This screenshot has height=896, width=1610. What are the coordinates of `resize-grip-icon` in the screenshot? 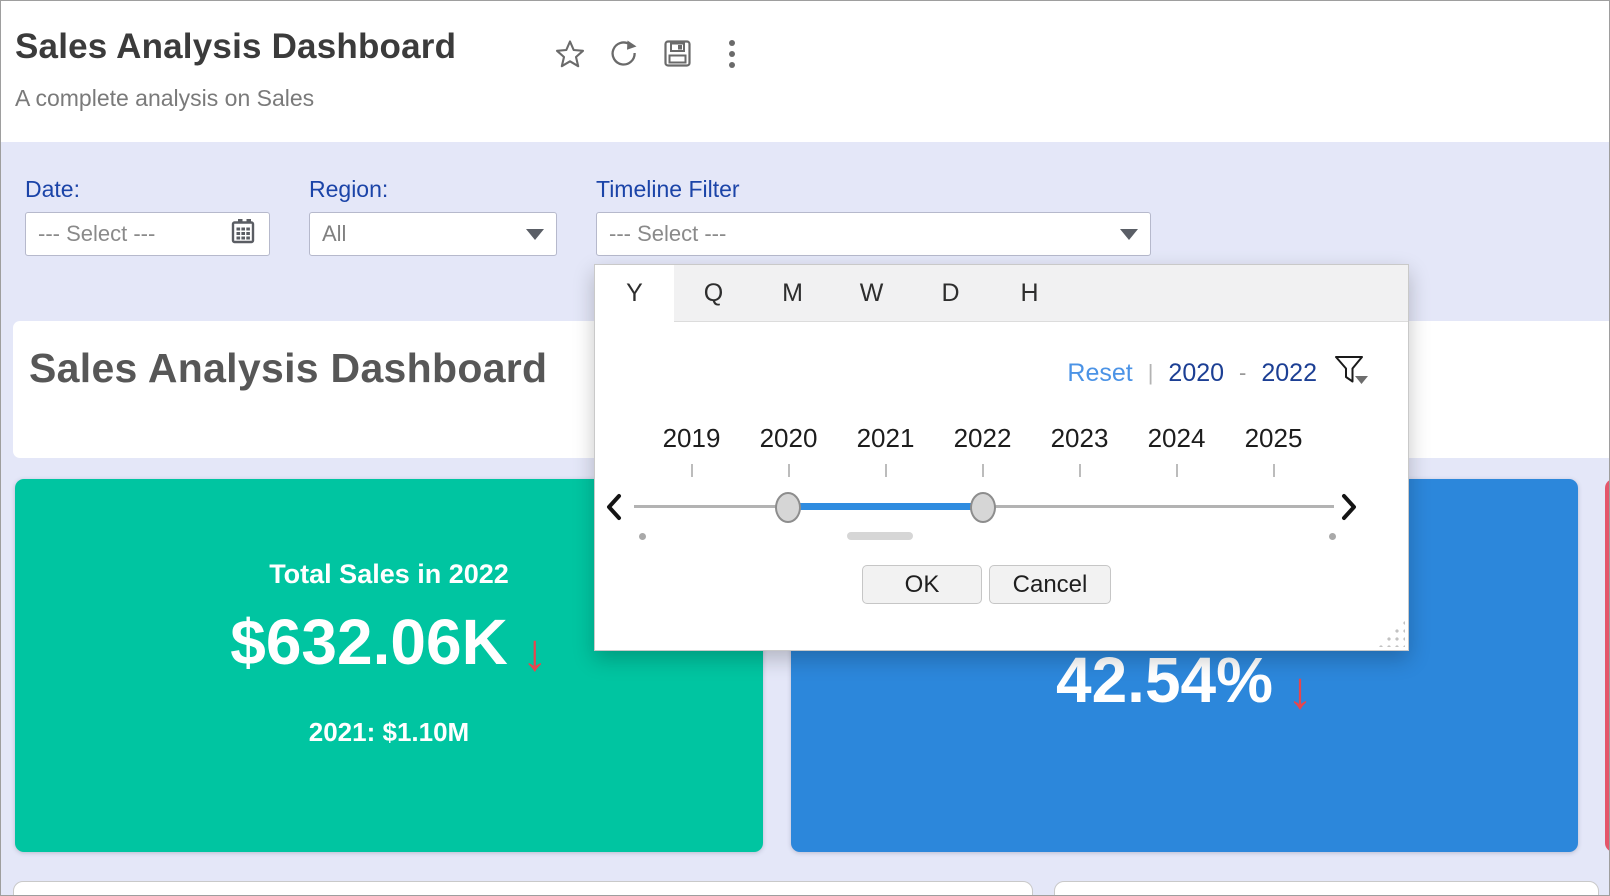 It's located at (1391, 633).